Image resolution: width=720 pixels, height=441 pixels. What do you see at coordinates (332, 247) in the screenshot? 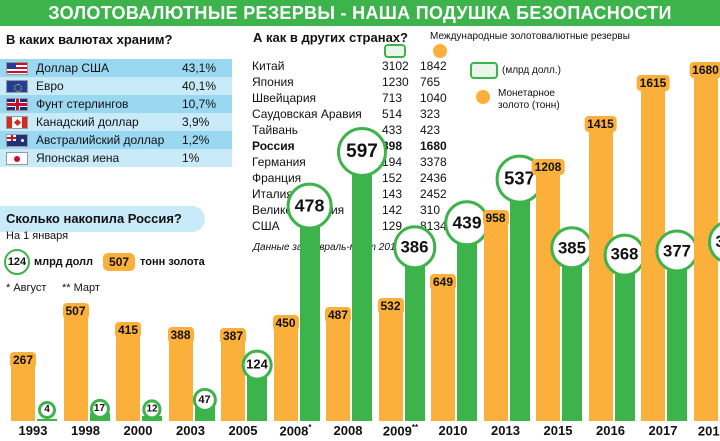
I see `source-note: Данные за февраль-март 2017 г.` at bounding box center [332, 247].